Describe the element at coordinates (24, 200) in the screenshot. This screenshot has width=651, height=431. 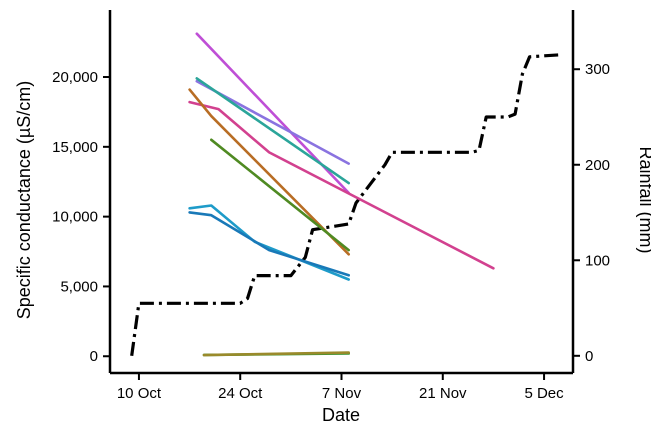
I see `left-y-axis-title: Specific conductance (µS/cm)` at that location.